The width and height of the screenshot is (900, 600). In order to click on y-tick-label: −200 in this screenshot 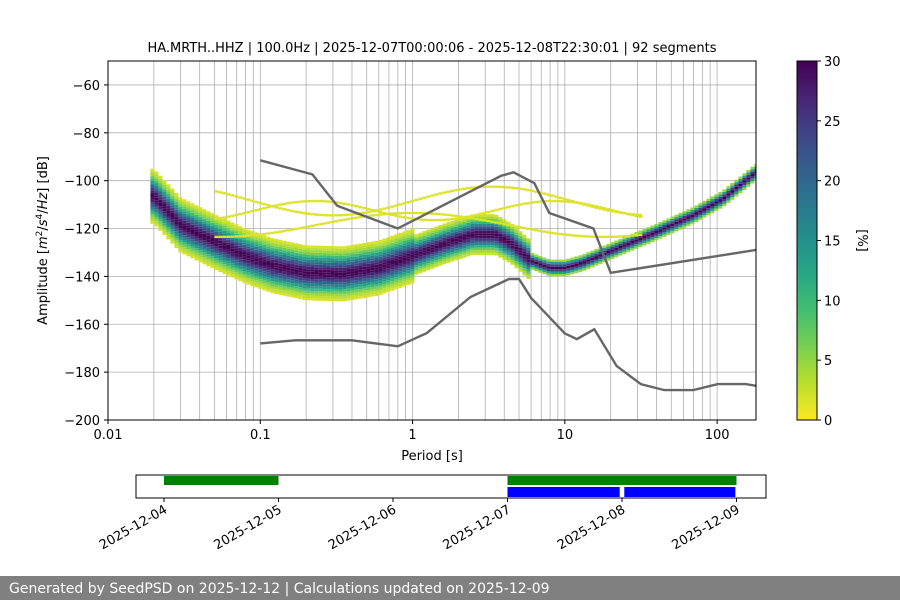, I will do `click(82, 421)`.